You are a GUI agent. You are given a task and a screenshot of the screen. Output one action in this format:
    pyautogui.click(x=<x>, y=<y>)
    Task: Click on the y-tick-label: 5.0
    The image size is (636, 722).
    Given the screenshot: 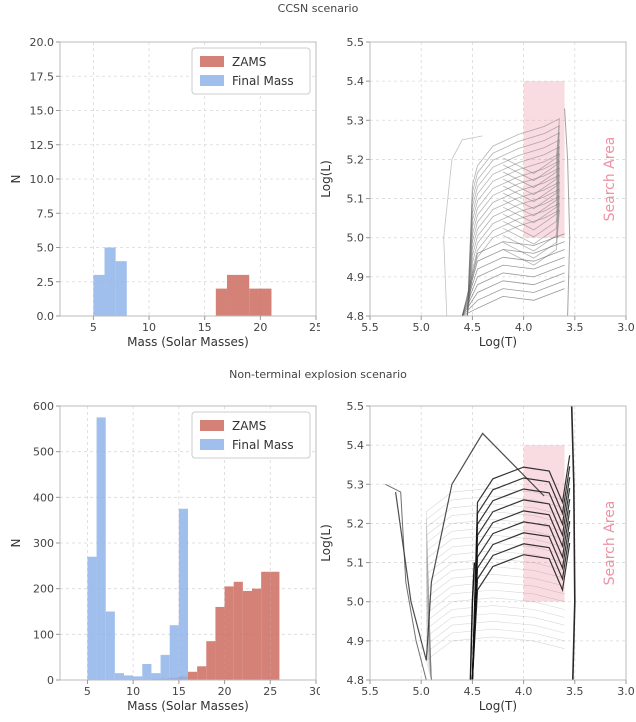 What is the action you would take?
    pyautogui.click(x=356, y=602)
    